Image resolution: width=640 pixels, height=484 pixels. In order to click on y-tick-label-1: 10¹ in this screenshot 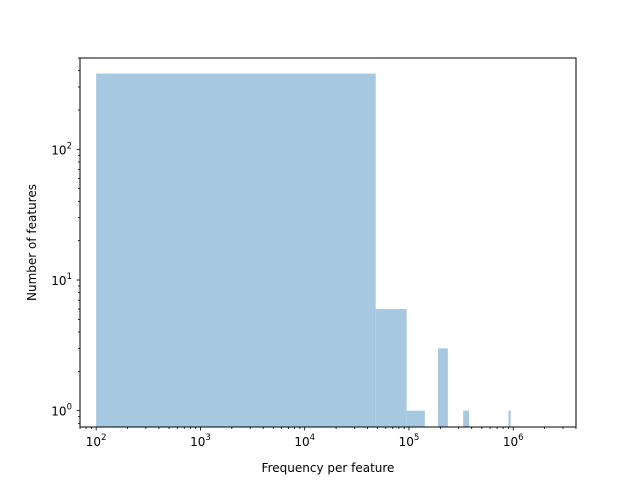, I will do `click(61, 280)`.